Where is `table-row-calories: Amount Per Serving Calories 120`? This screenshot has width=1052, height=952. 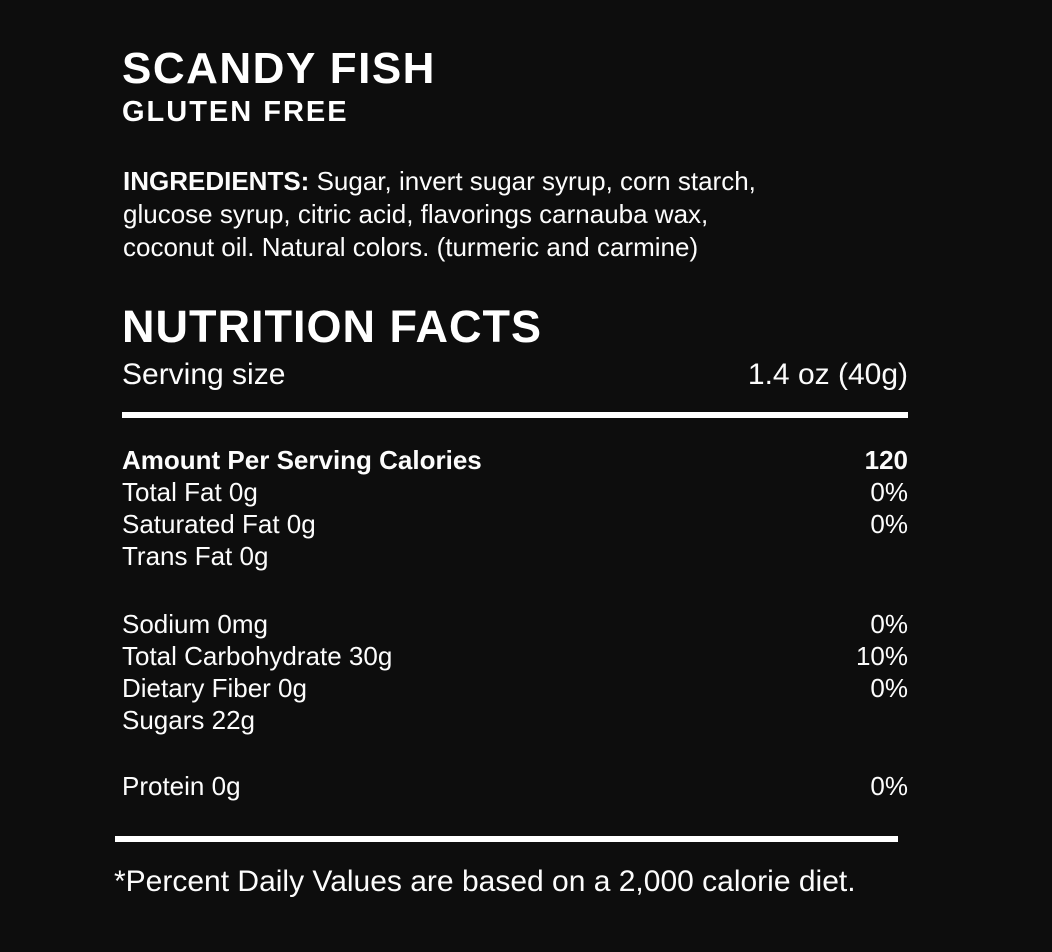 table-row-calories: Amount Per Serving Calories 120 is located at coordinates (515, 460).